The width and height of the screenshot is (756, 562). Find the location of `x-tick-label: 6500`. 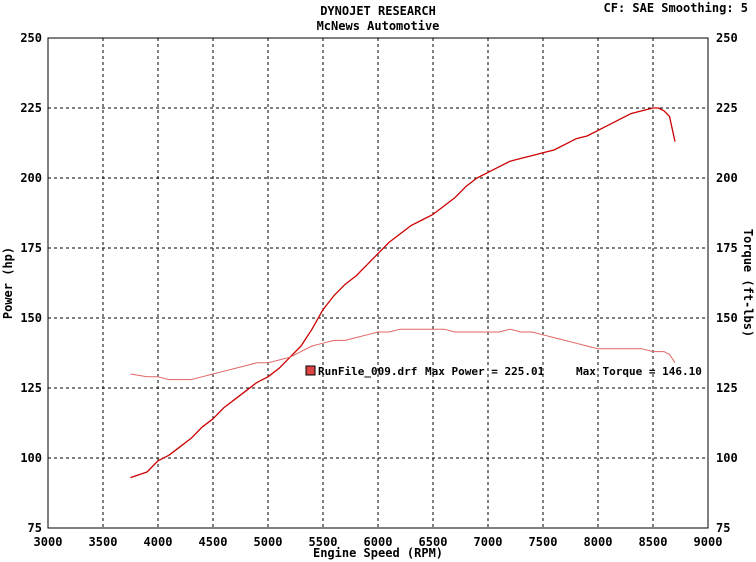

x-tick-label: 6500 is located at coordinates (433, 542).